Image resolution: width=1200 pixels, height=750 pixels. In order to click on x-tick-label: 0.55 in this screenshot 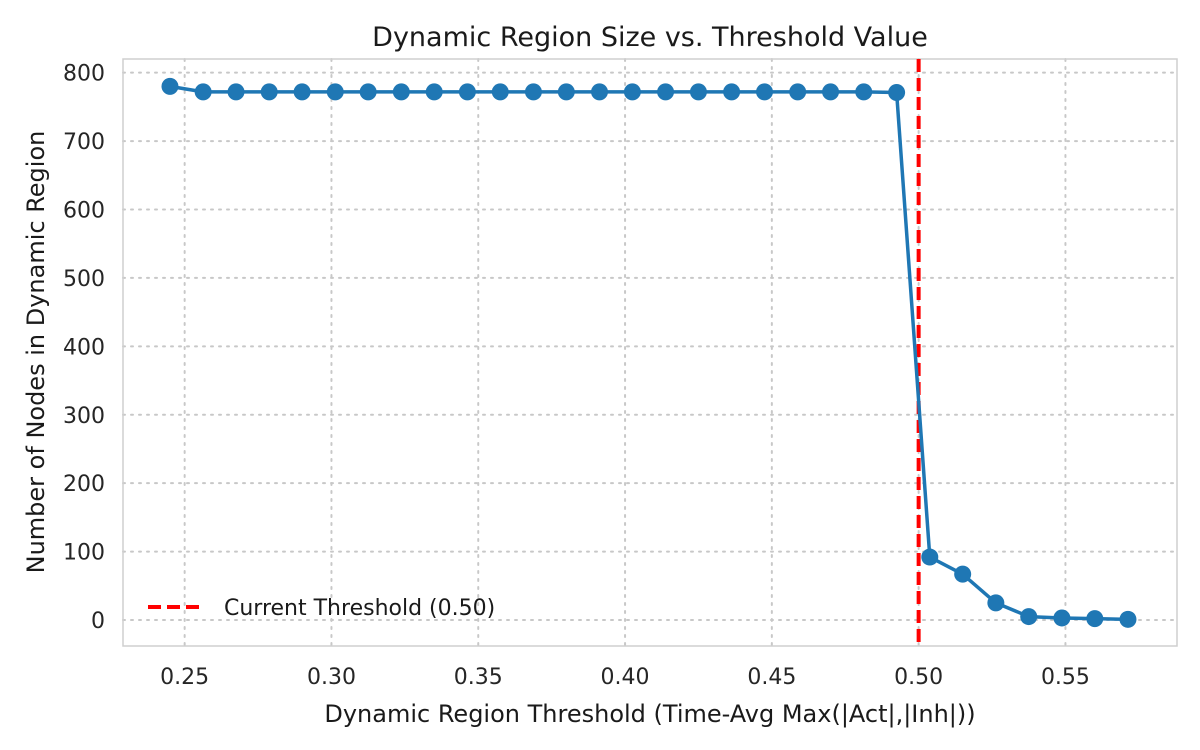, I will do `click(1065, 677)`.